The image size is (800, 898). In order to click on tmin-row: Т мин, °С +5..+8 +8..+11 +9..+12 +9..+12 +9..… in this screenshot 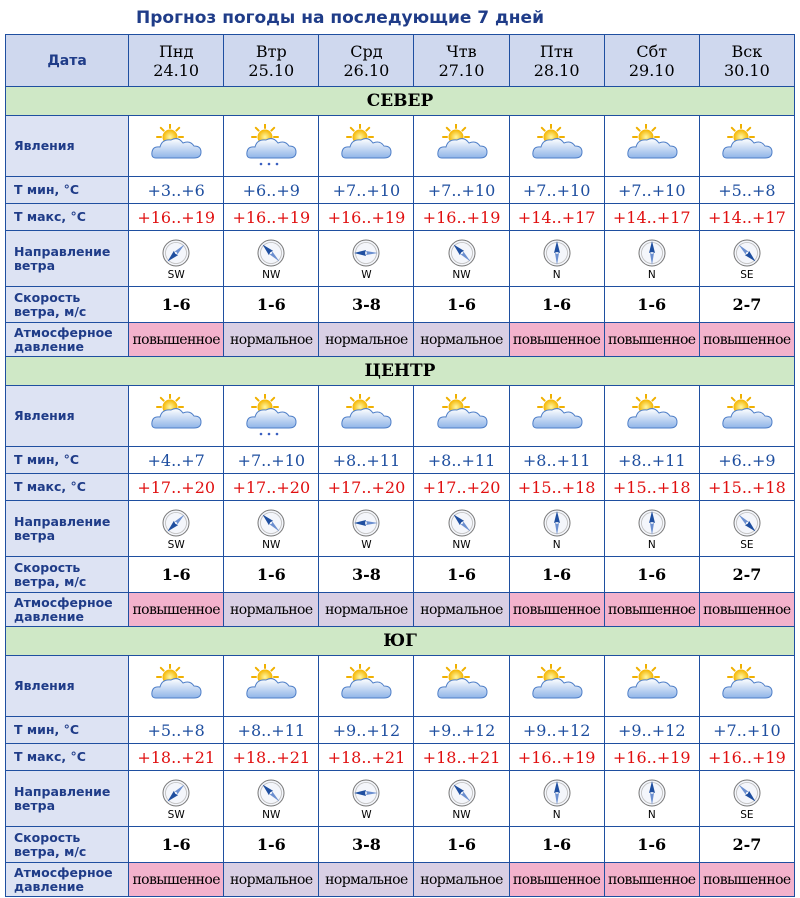, I will do `click(400, 730)`.